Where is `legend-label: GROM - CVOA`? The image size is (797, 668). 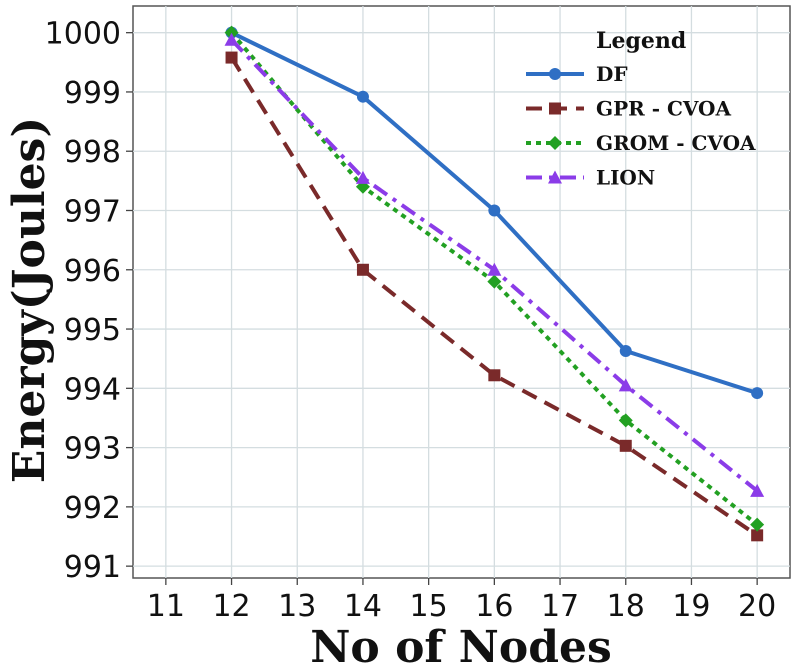
legend-label: GROM - CVOA is located at coordinates (676, 143).